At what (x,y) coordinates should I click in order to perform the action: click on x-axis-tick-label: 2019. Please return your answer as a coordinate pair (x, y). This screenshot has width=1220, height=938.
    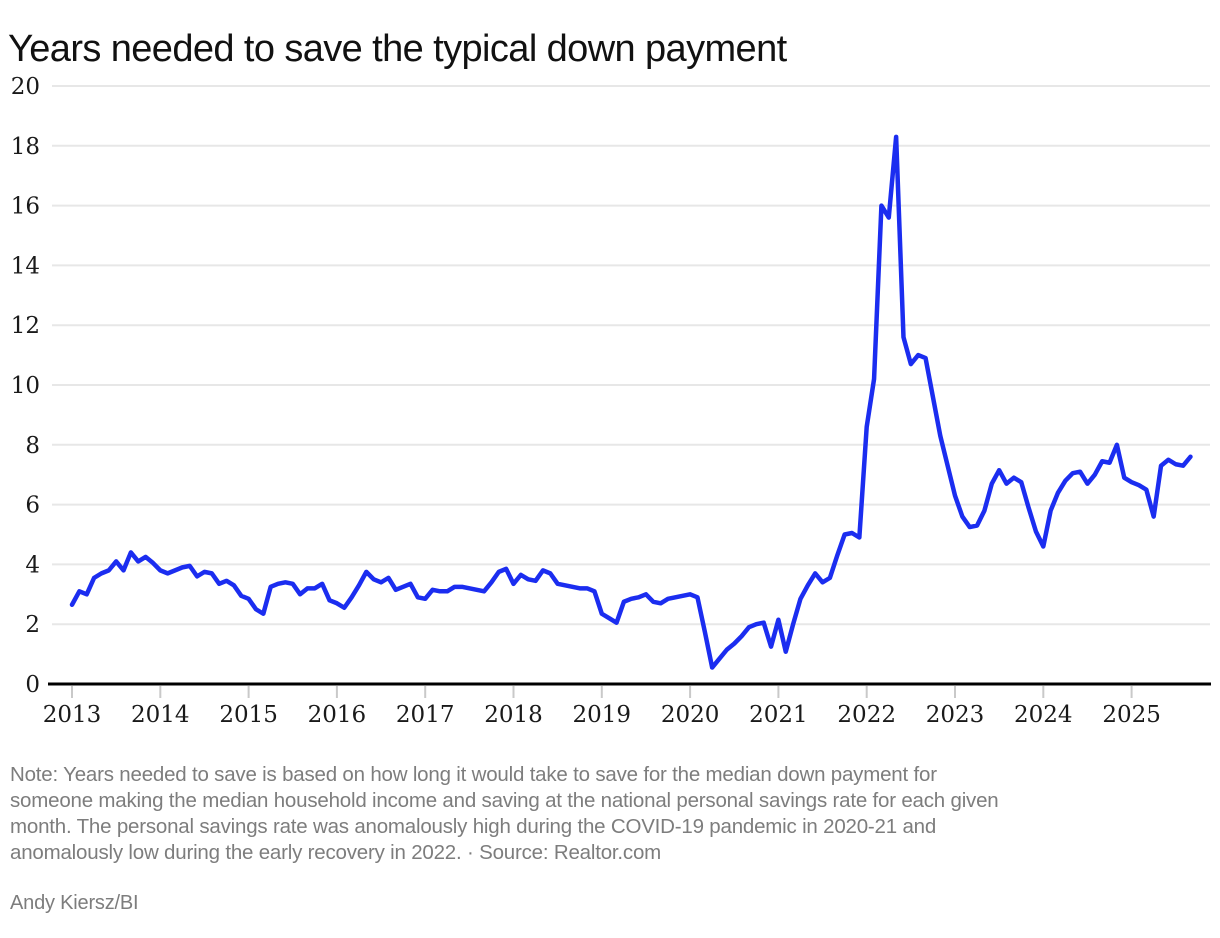
    Looking at the image, I should click on (602, 715).